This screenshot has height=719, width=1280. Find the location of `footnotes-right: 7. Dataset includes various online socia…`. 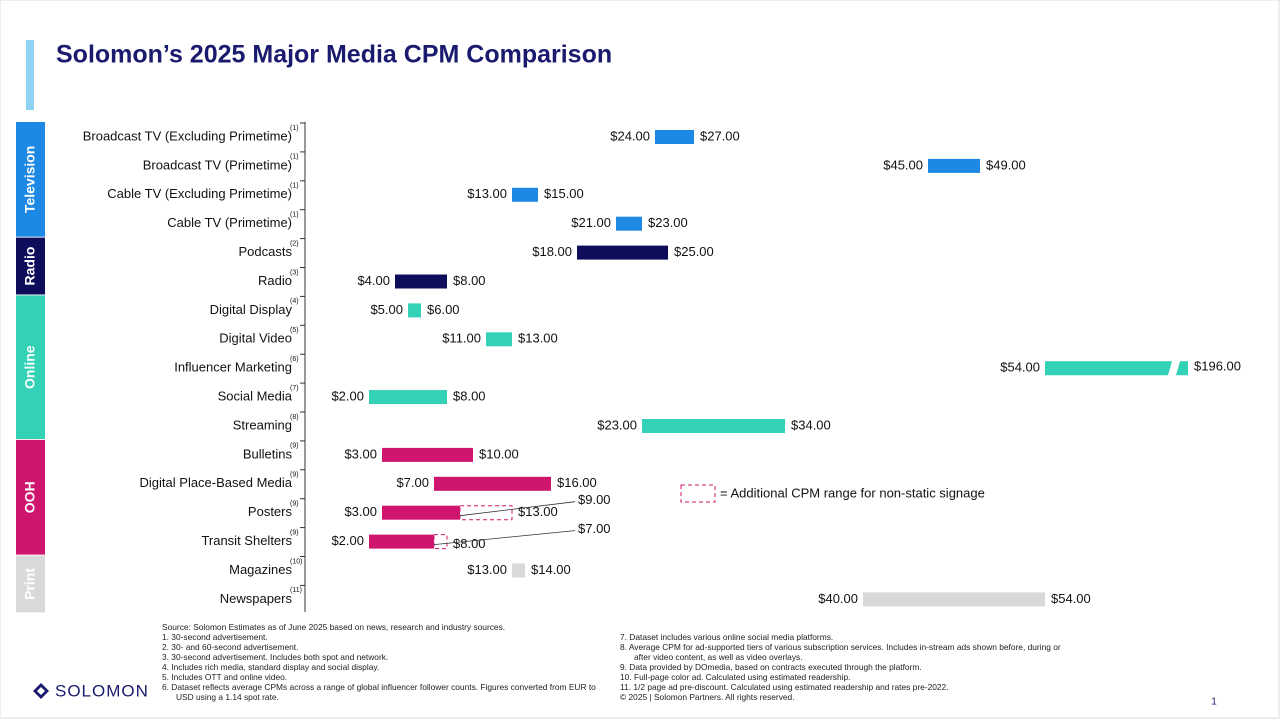

footnotes-right: 7. Dataset includes various online socia… is located at coordinates (847, 667).